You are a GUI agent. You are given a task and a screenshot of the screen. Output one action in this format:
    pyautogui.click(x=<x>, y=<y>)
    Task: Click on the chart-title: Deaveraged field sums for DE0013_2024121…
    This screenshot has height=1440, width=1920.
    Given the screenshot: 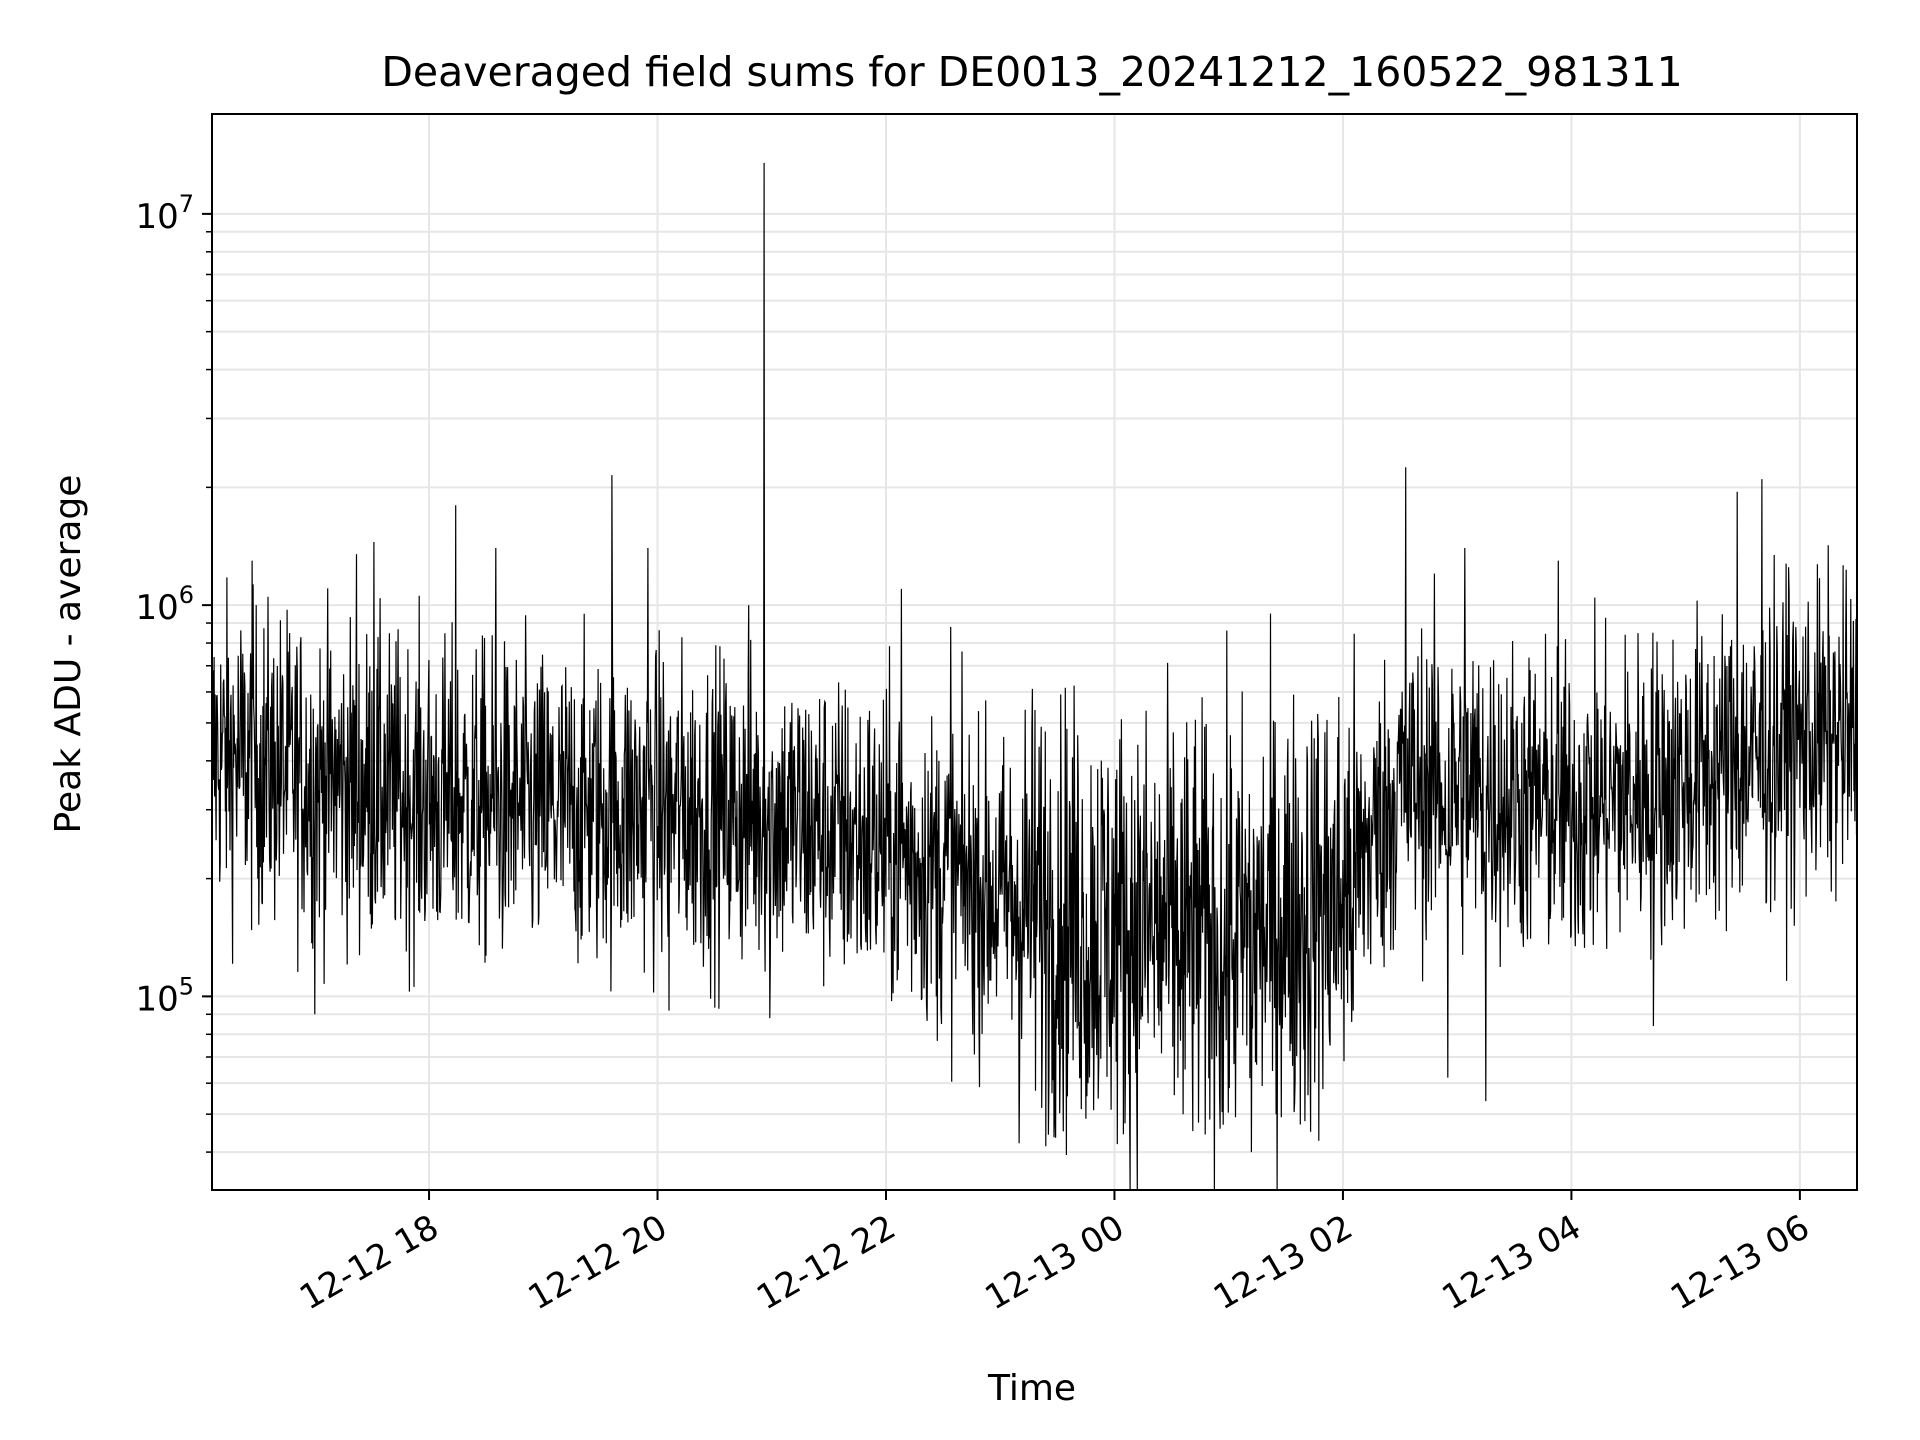 What is the action you would take?
    pyautogui.click(x=1031, y=72)
    